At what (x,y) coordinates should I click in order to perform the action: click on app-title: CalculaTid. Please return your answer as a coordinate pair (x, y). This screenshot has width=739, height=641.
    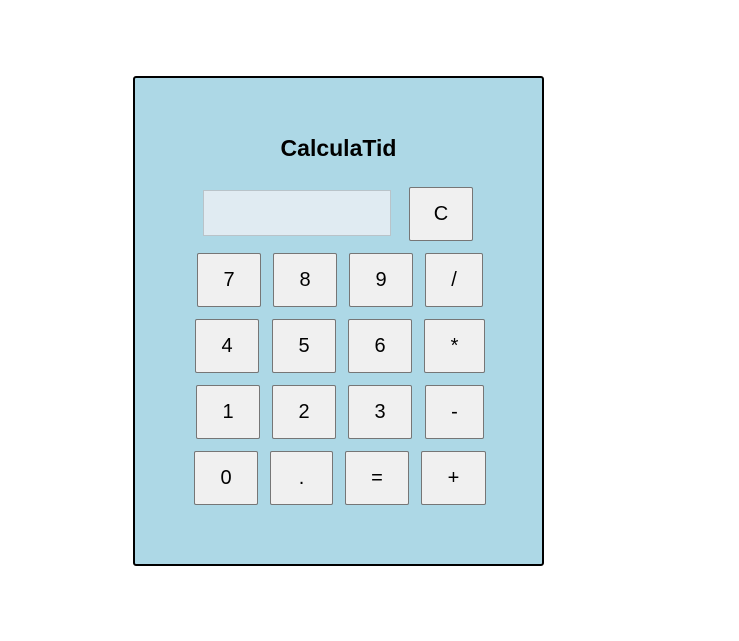
    Looking at the image, I should click on (338, 148).